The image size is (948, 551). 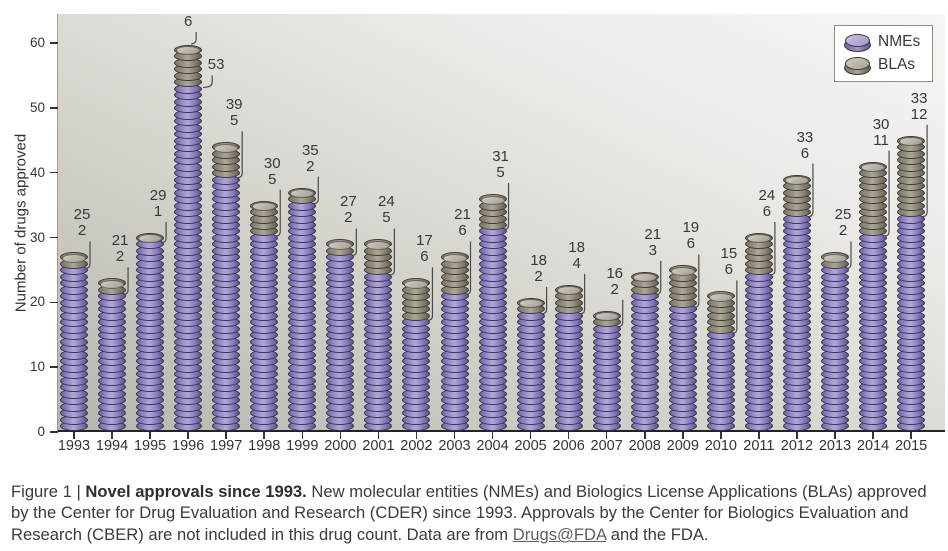 I want to click on x-tick-2006, so click(x=568, y=435).